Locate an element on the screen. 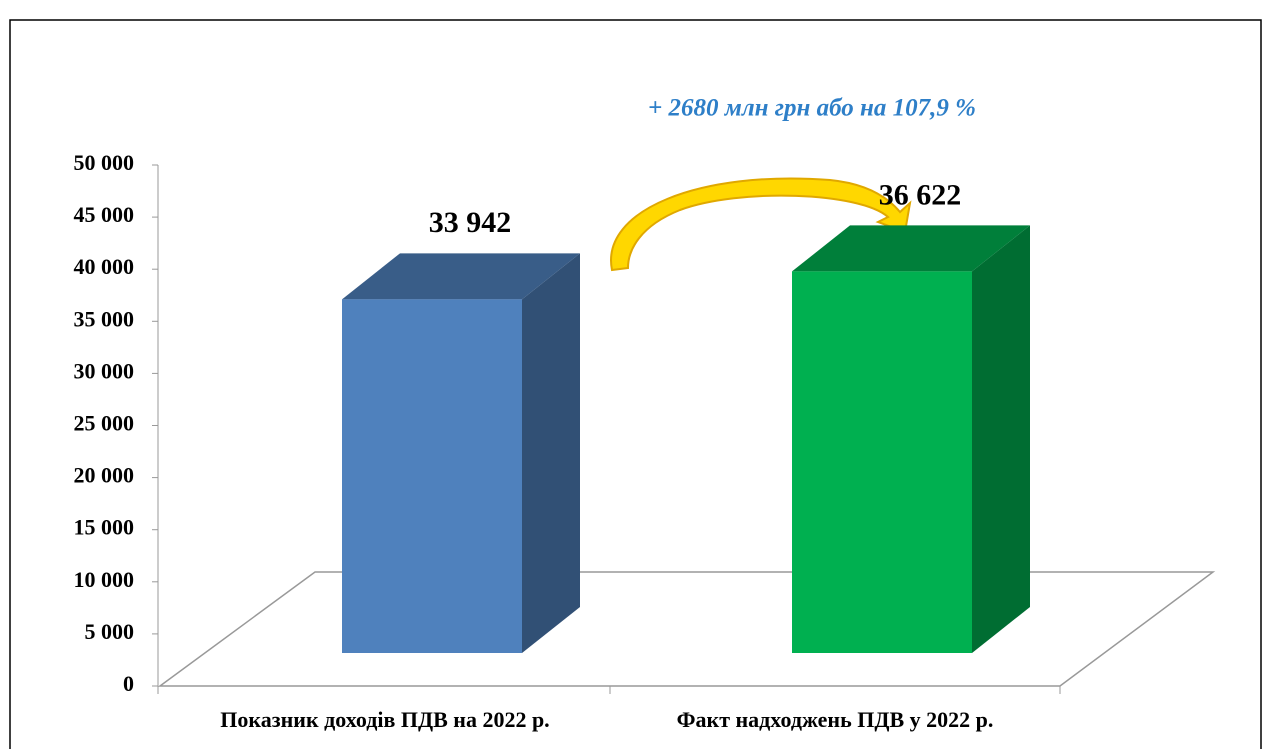 This screenshot has width=1271, height=749. y-tick-label: 25 000 is located at coordinates (104, 423).